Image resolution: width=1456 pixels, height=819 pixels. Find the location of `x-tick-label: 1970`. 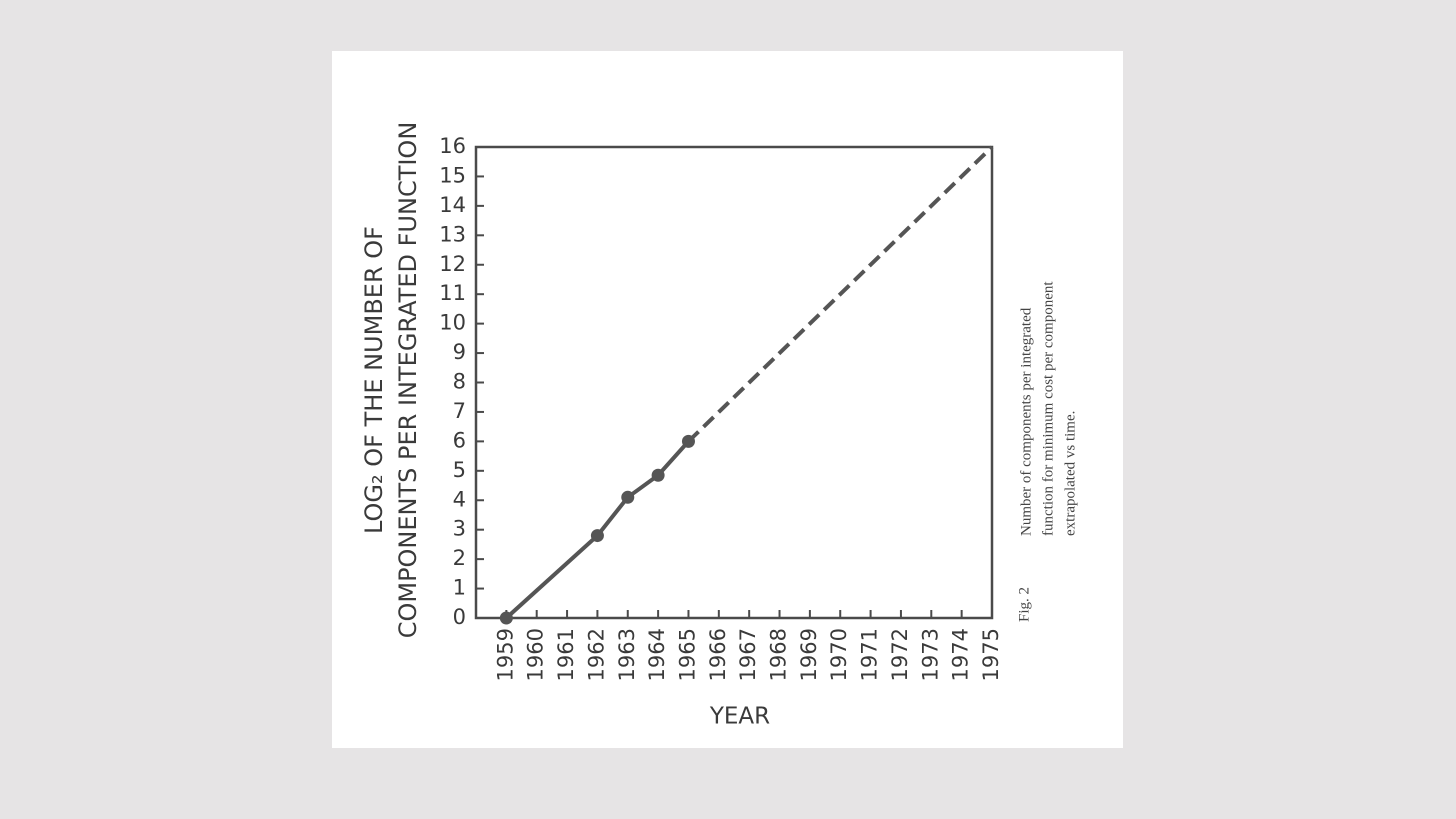

x-tick-label: 1970 is located at coordinates (839, 654).